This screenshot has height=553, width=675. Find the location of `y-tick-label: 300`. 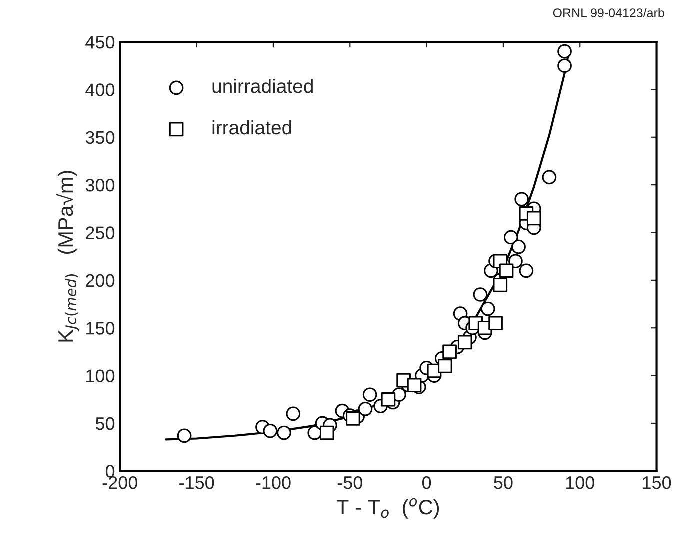

y-tick-label: 300 is located at coordinates (100, 185).